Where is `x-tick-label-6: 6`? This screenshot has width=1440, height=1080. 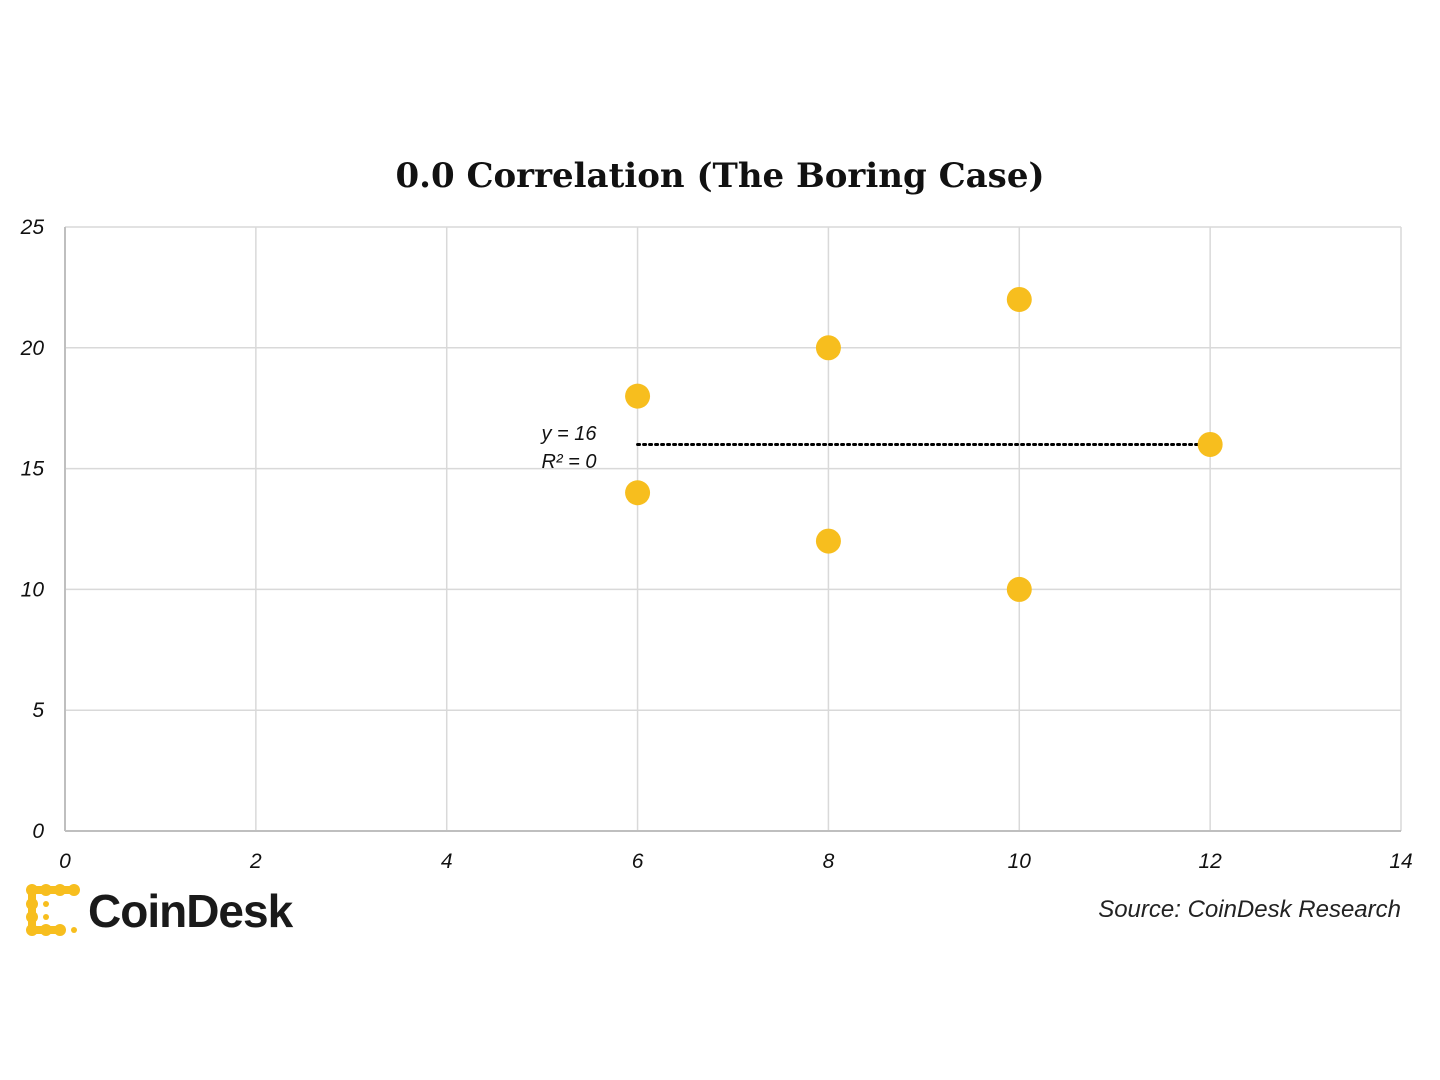 x-tick-label-6: 6 is located at coordinates (638, 861).